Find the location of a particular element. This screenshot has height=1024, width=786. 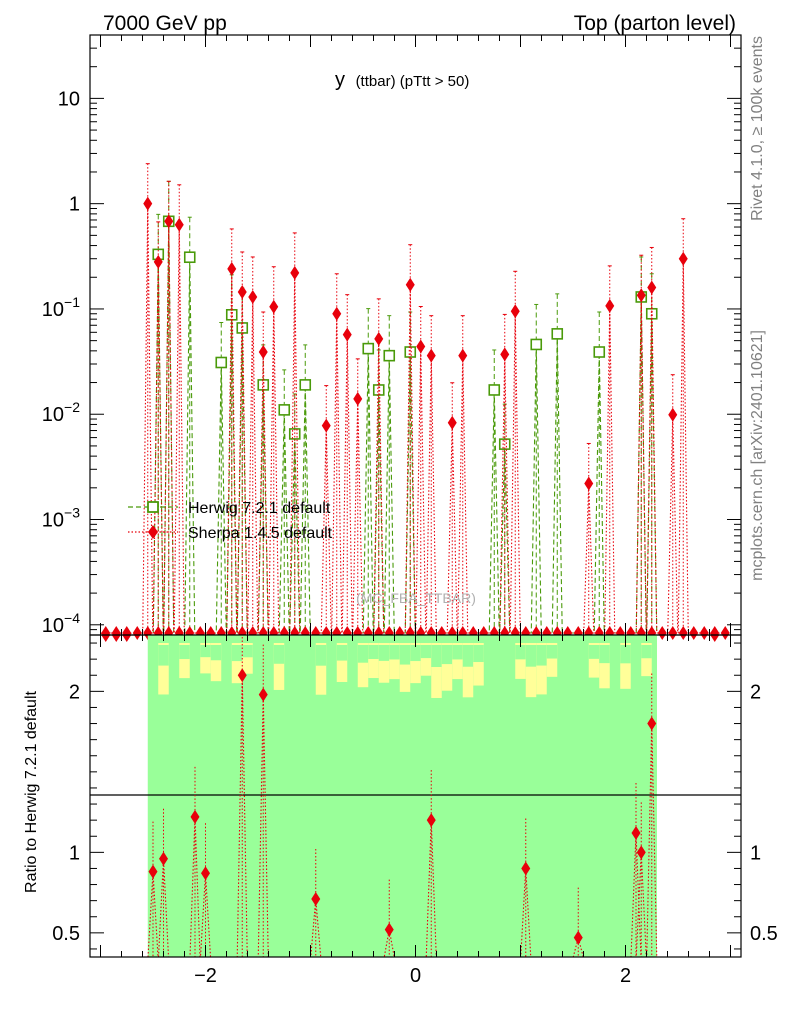

legend-entry-herwig: Herwig 7.2.1 default is located at coordinates (229, 508).